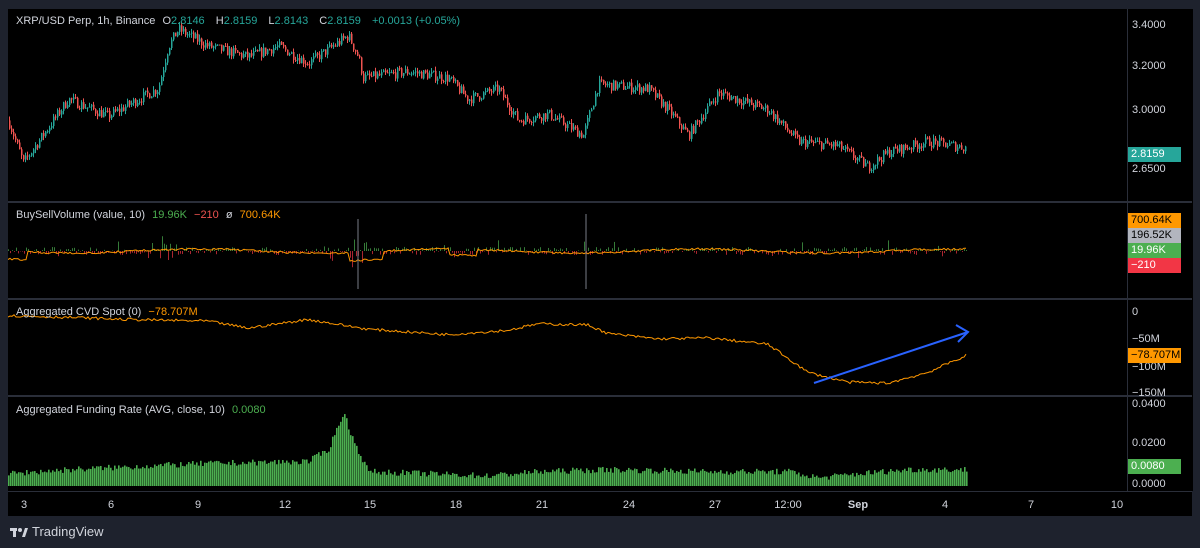 The height and width of the screenshot is (548, 1200). Describe the element at coordinates (1154, 265) in the screenshot. I see `bsv-sell-tag: −210` at that location.